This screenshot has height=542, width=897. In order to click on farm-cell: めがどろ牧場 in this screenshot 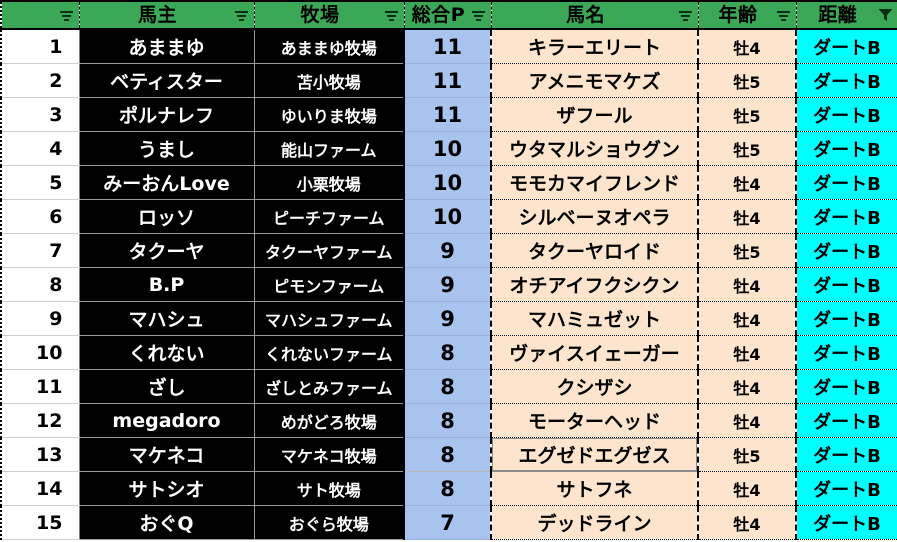, I will do `click(329, 420)`.